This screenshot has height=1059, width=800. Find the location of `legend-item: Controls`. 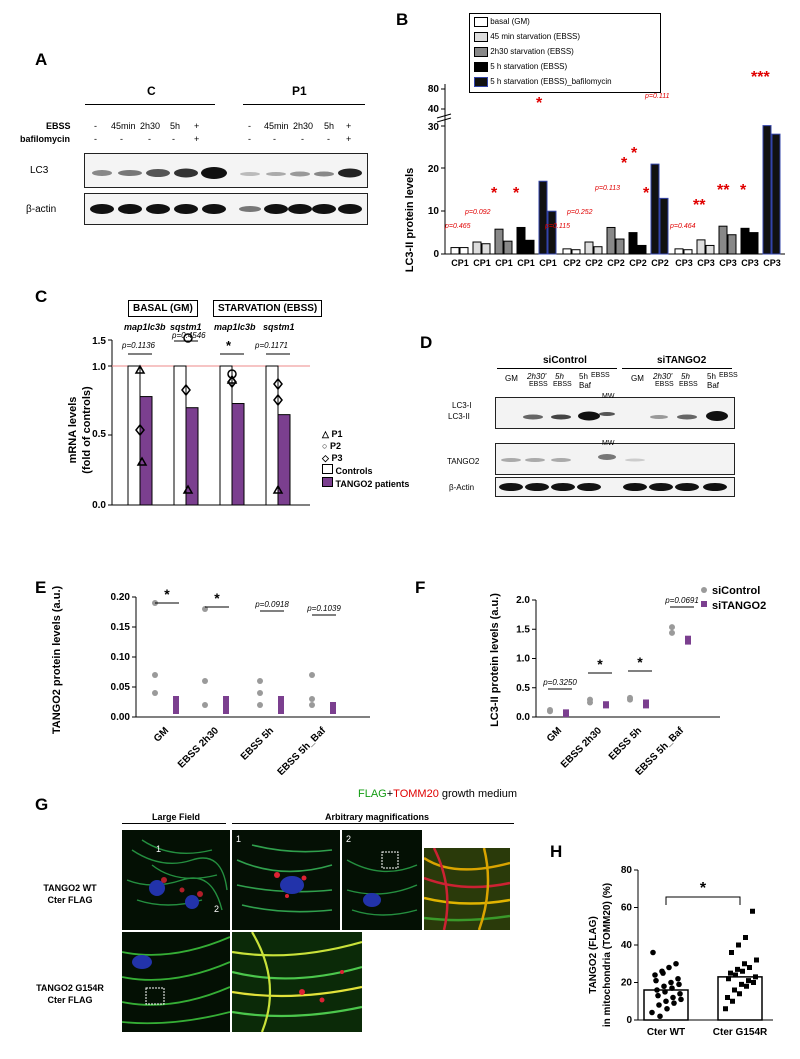

legend-item: Controls is located at coordinates (365, 470).